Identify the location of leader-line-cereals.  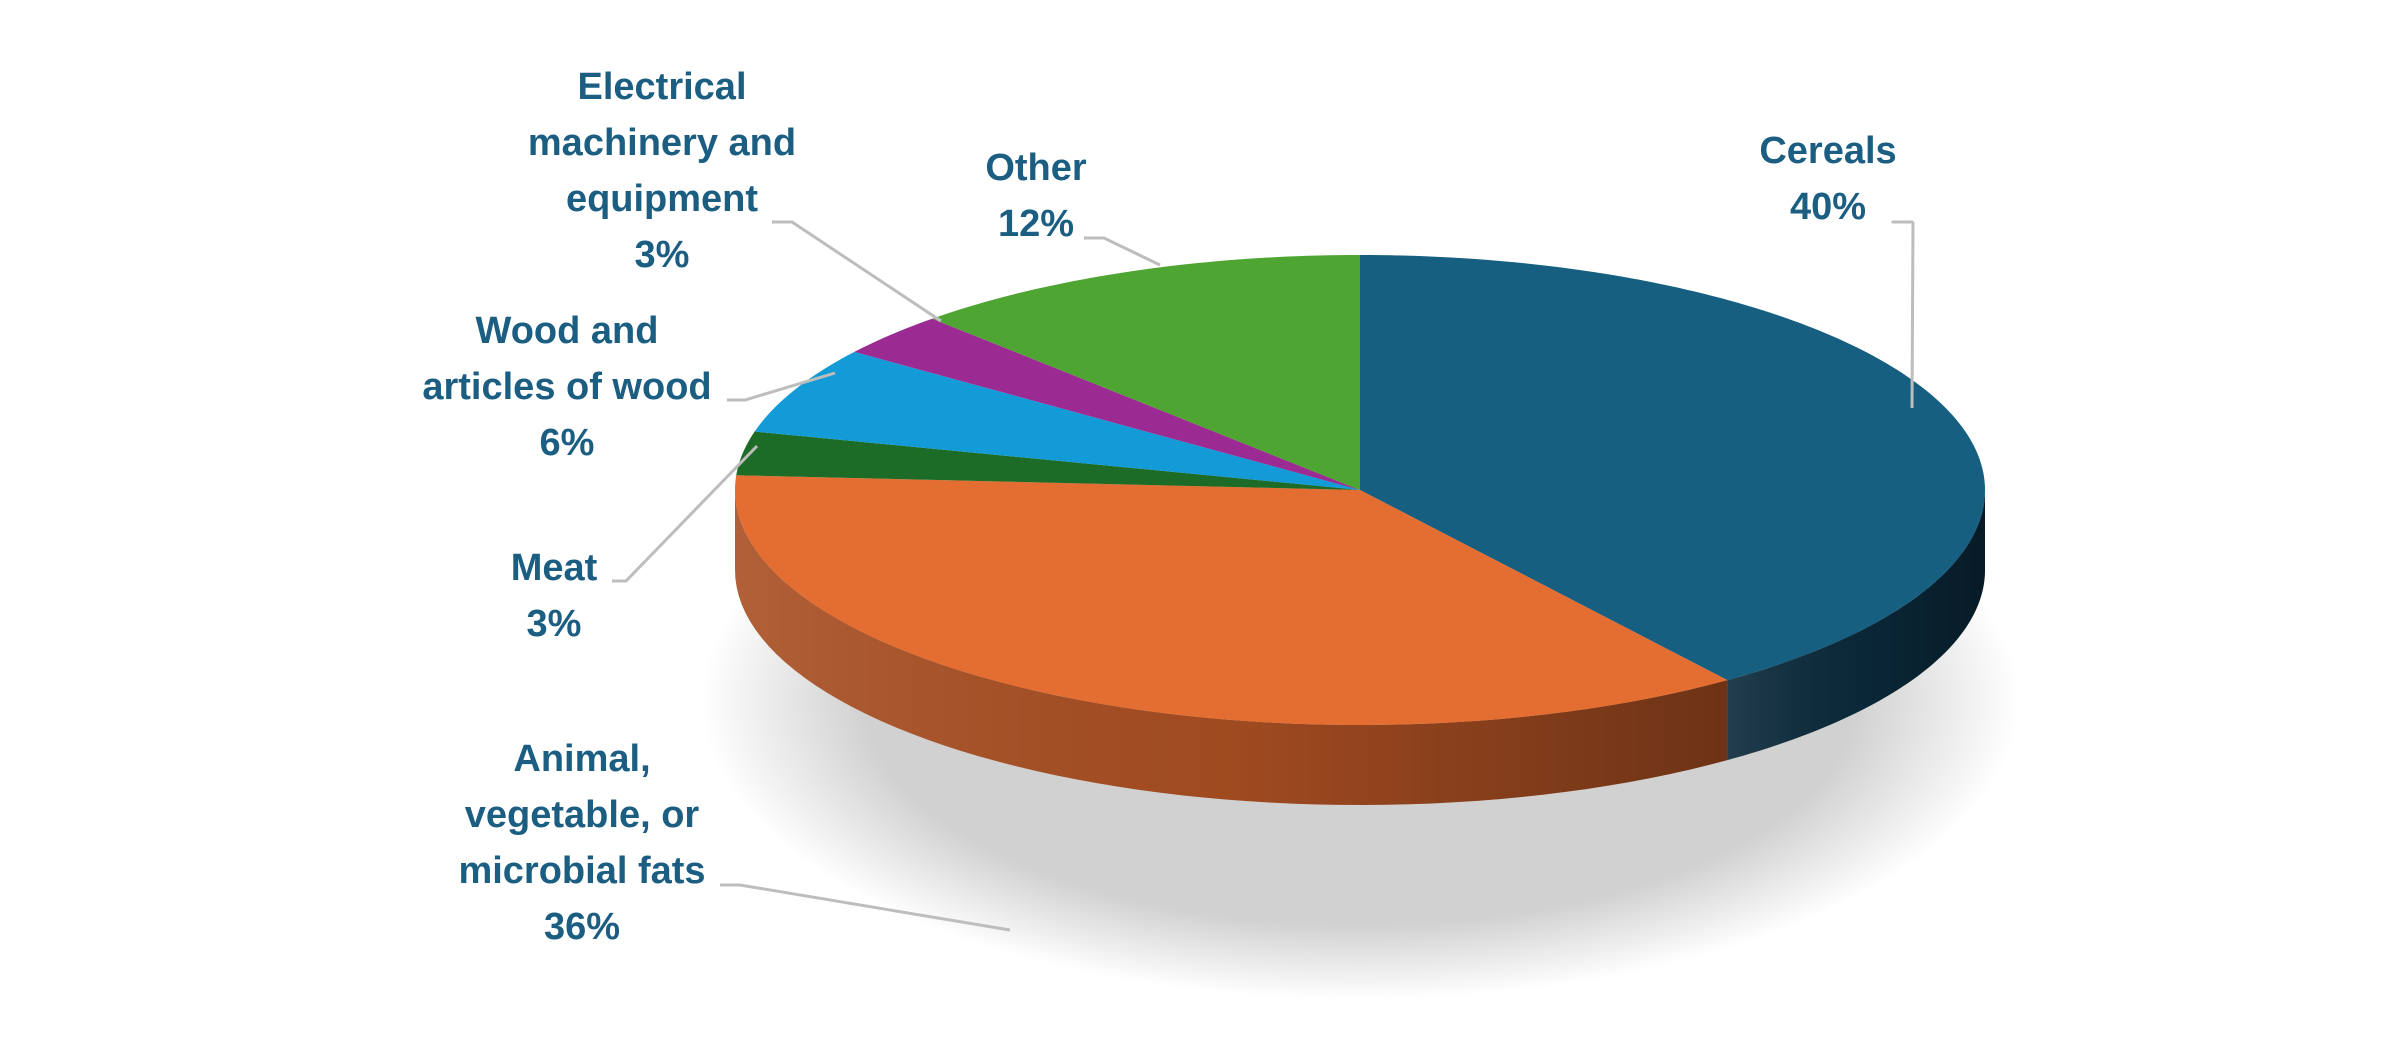
(1902, 314).